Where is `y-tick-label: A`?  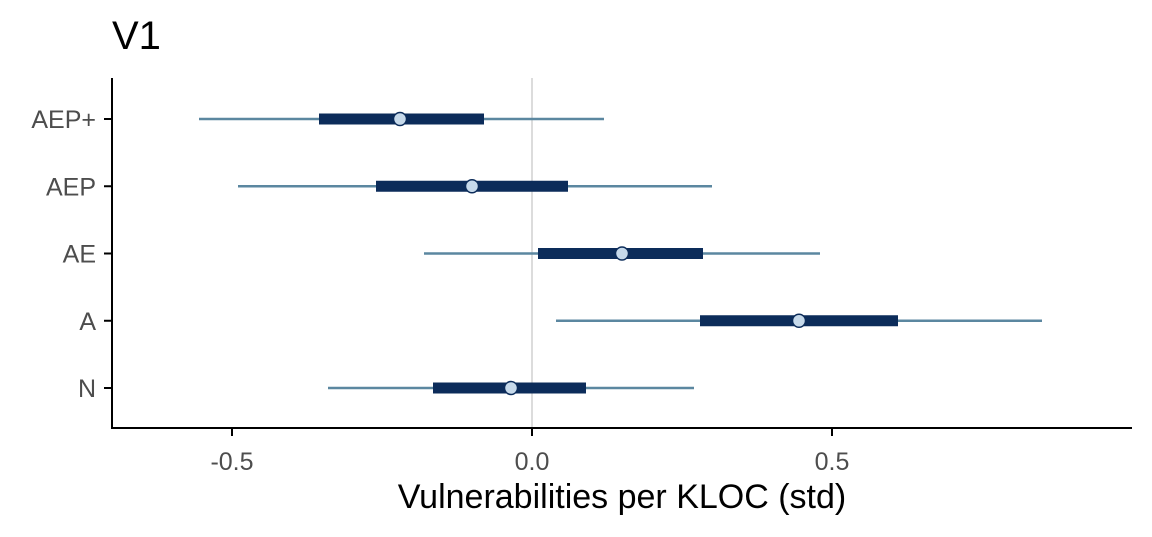 y-tick-label: A is located at coordinates (87, 322).